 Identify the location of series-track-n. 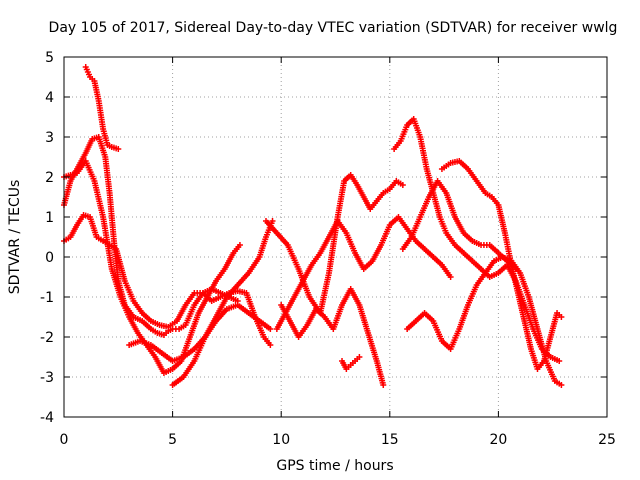
(459, 225).